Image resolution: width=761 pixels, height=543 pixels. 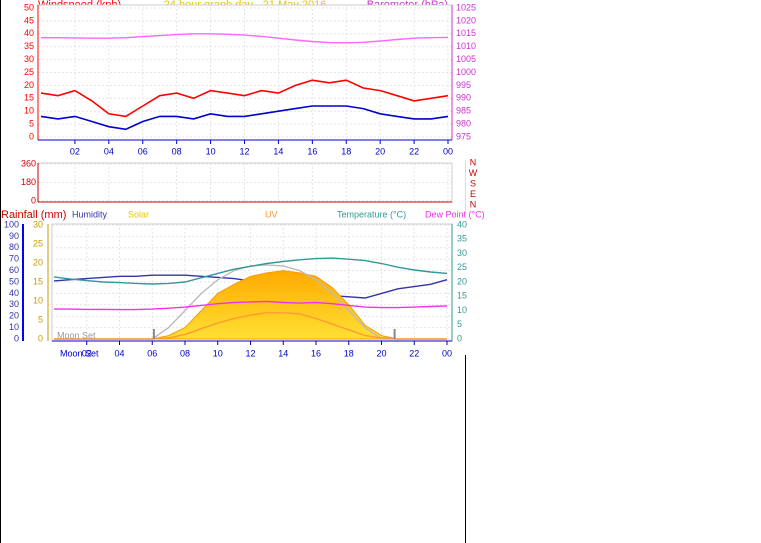 What do you see at coordinates (466, 59) in the screenshot?
I see `y-tick-label: 1005` at bounding box center [466, 59].